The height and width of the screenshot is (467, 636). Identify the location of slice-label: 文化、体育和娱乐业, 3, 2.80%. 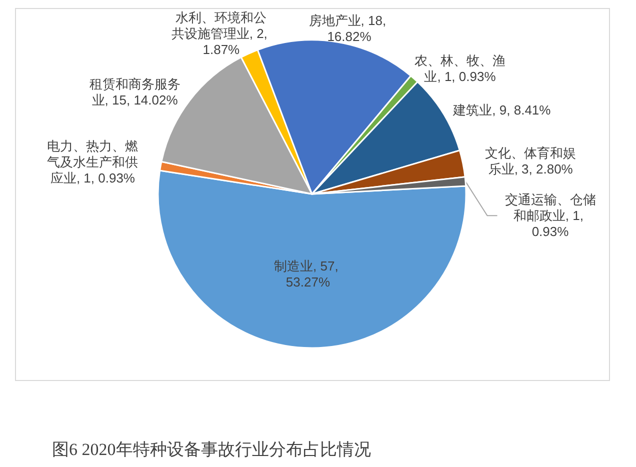
(530, 160).